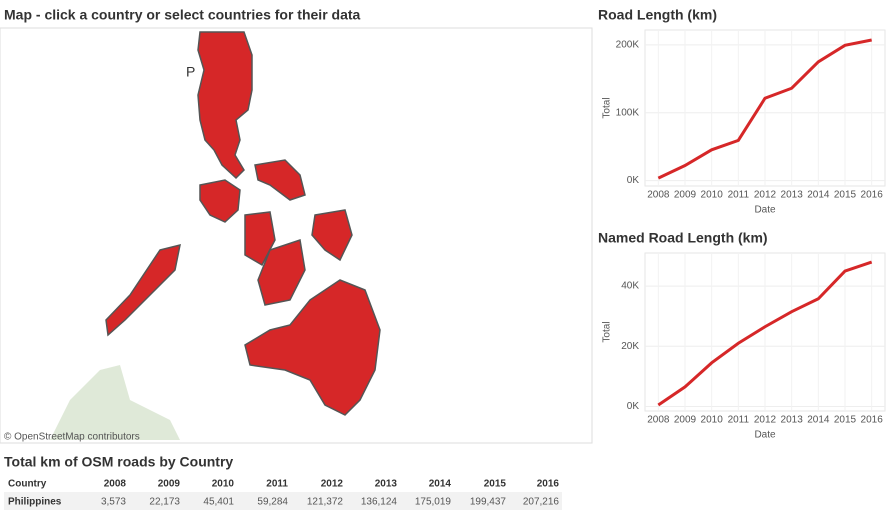  What do you see at coordinates (495, 484) in the screenshot?
I see `table-header: 2015` at bounding box center [495, 484].